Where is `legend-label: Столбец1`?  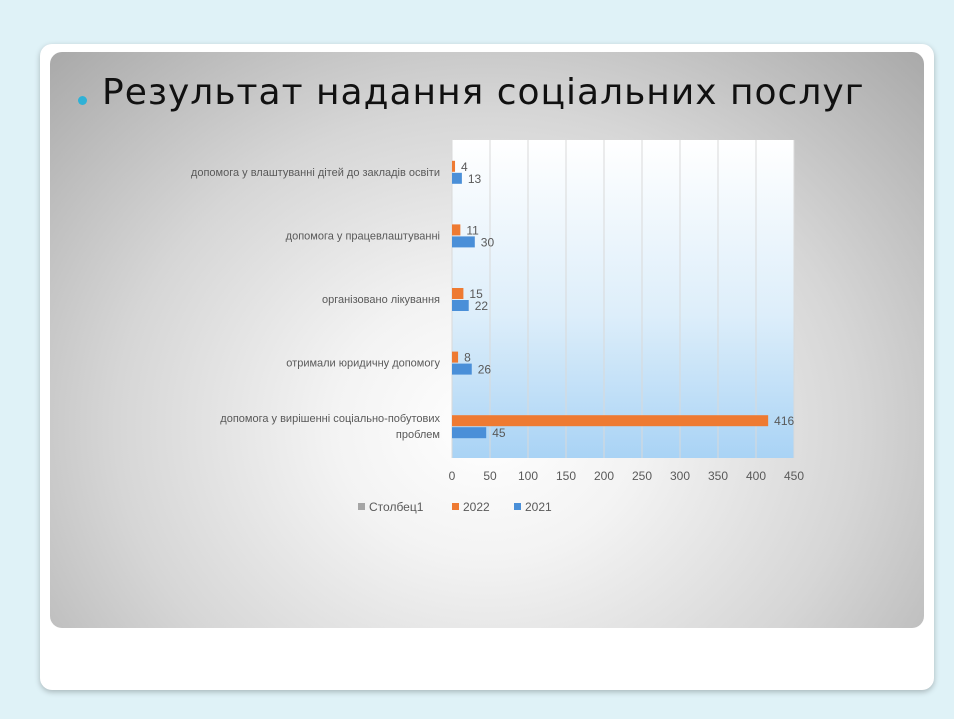
legend-label: Столбец1 is located at coordinates (396, 507).